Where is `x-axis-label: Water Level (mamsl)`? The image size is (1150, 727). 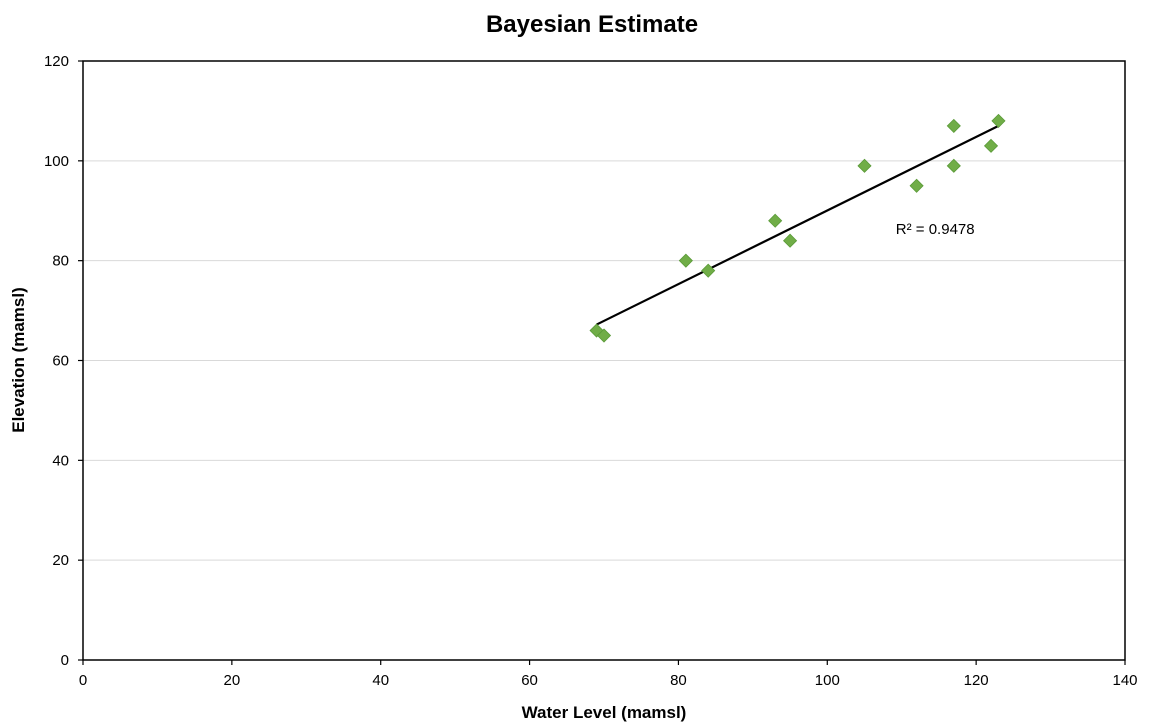 x-axis-label: Water Level (mamsl) is located at coordinates (604, 712).